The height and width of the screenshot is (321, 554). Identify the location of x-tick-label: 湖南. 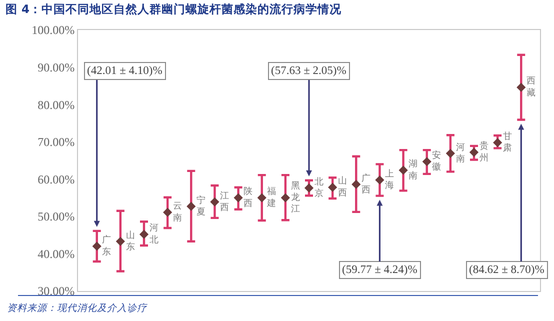
(413, 170).